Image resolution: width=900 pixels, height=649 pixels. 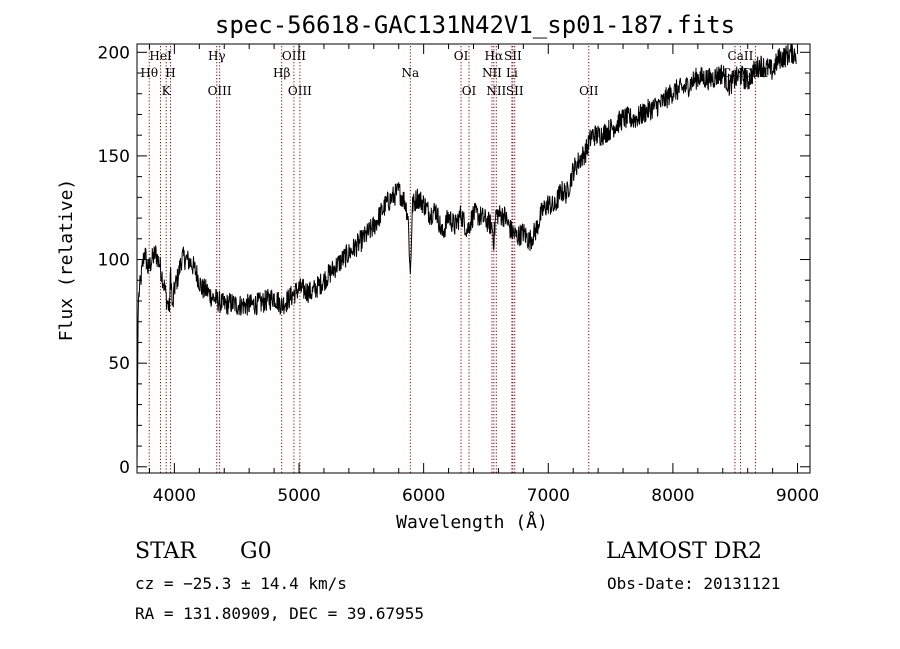 What do you see at coordinates (114, 261) in the screenshot?
I see `y-tick-label: 100` at bounding box center [114, 261].